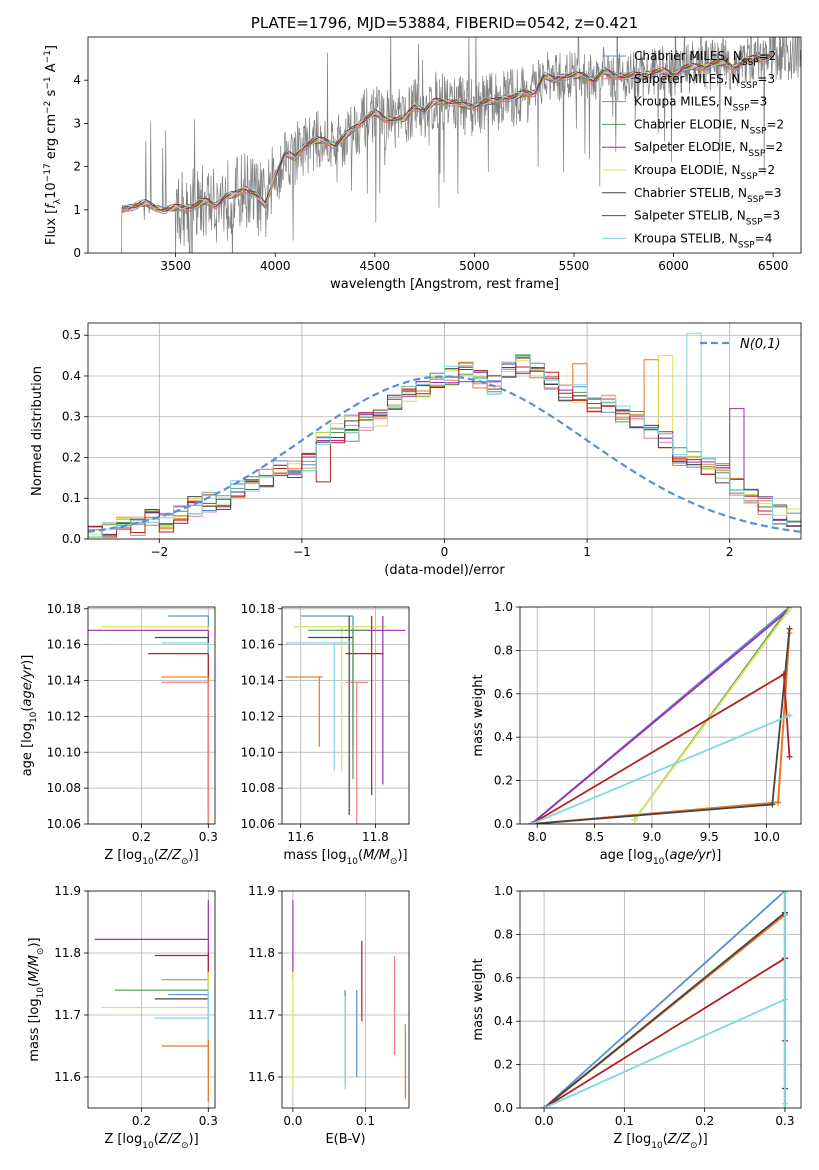 Image resolution: width=819 pixels, height=1170 pixels. Describe the element at coordinates (67, 953) in the screenshot. I see `mass-z-panel-ytick-label: 11.8` at that location.